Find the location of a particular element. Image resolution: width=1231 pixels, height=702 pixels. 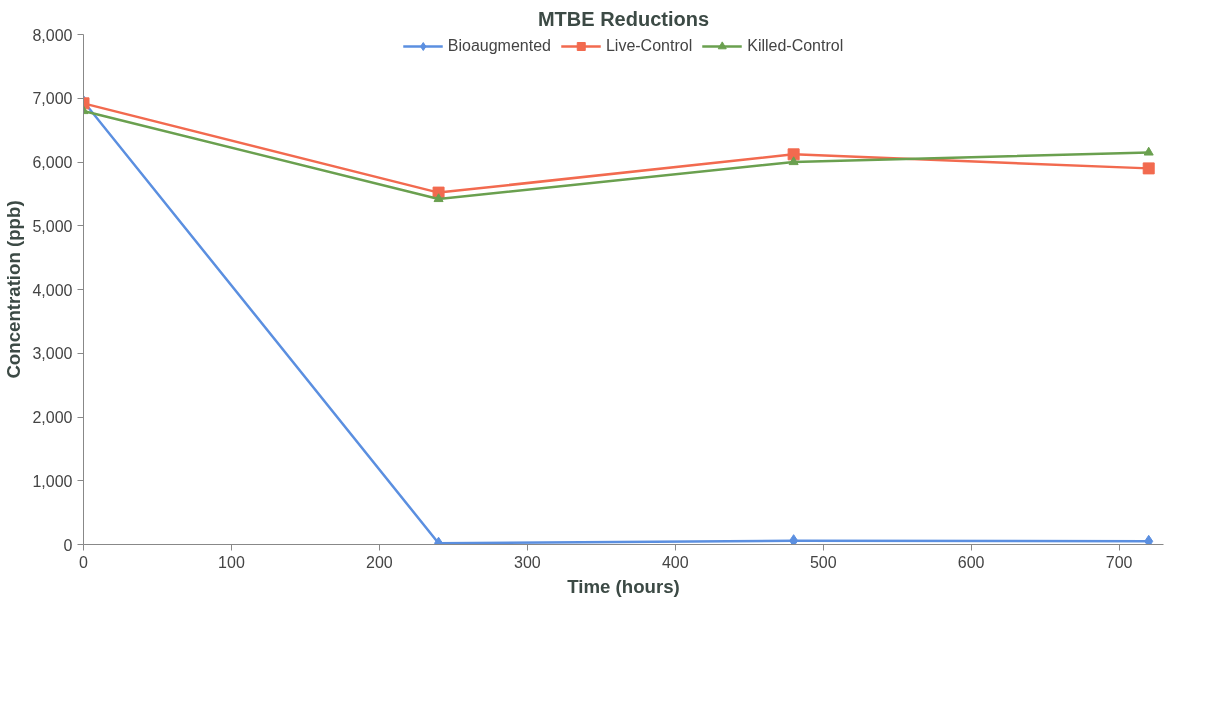

x-tick-label: 700 is located at coordinates (1119, 562).